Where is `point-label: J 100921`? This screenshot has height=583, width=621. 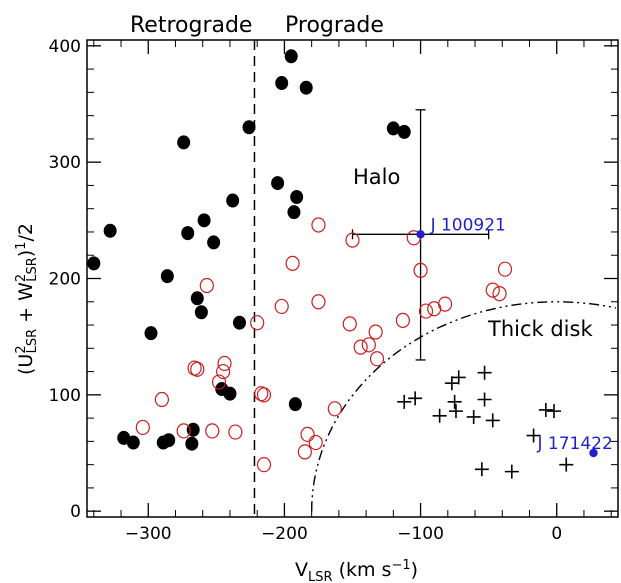
point-label: J 100921 is located at coordinates (468, 225).